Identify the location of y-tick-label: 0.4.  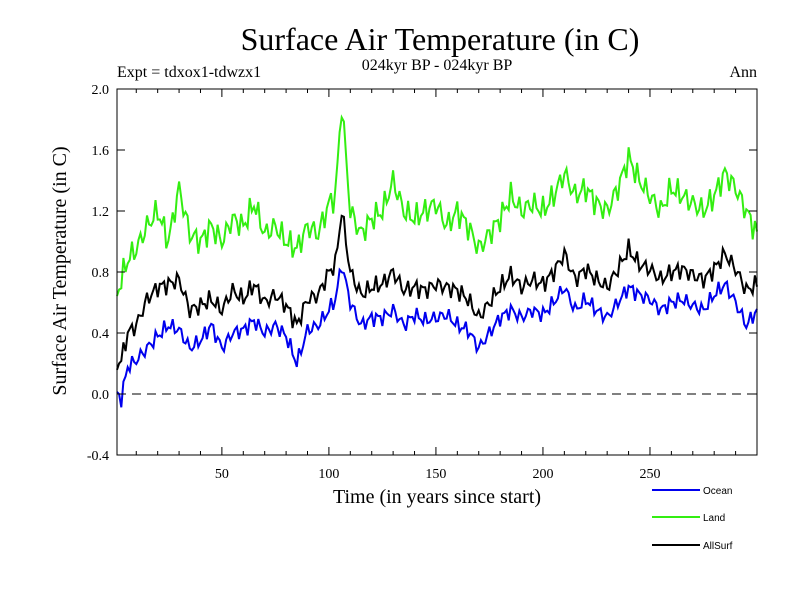
(101, 334).